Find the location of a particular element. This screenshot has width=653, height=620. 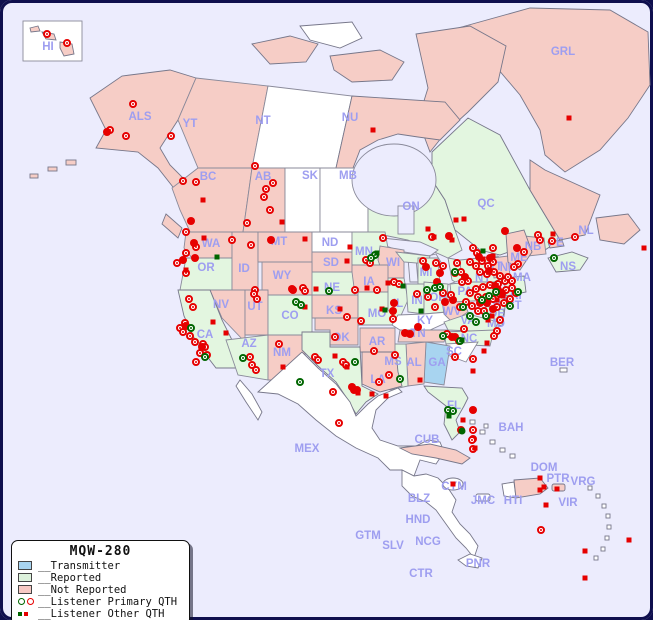

region-ne is located at coordinates (330, 283).